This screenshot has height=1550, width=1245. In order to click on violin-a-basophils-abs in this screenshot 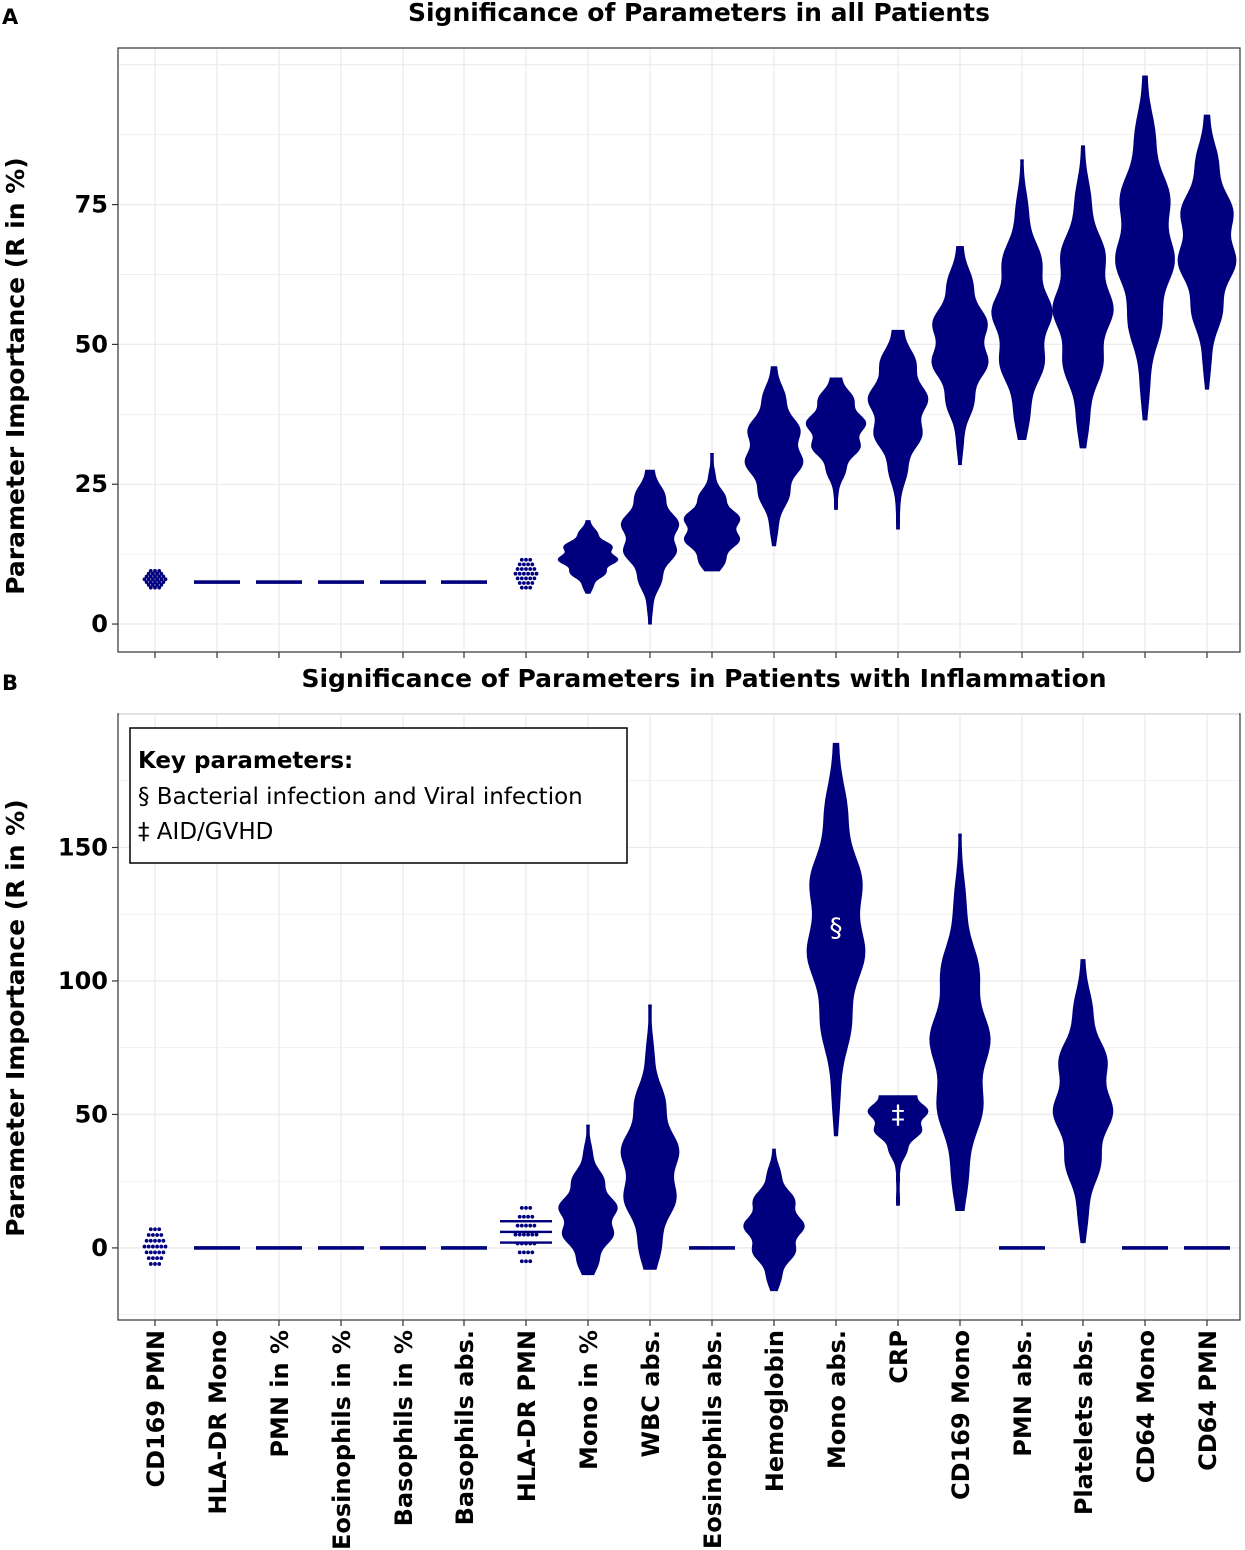, I will do `click(464, 582)`.